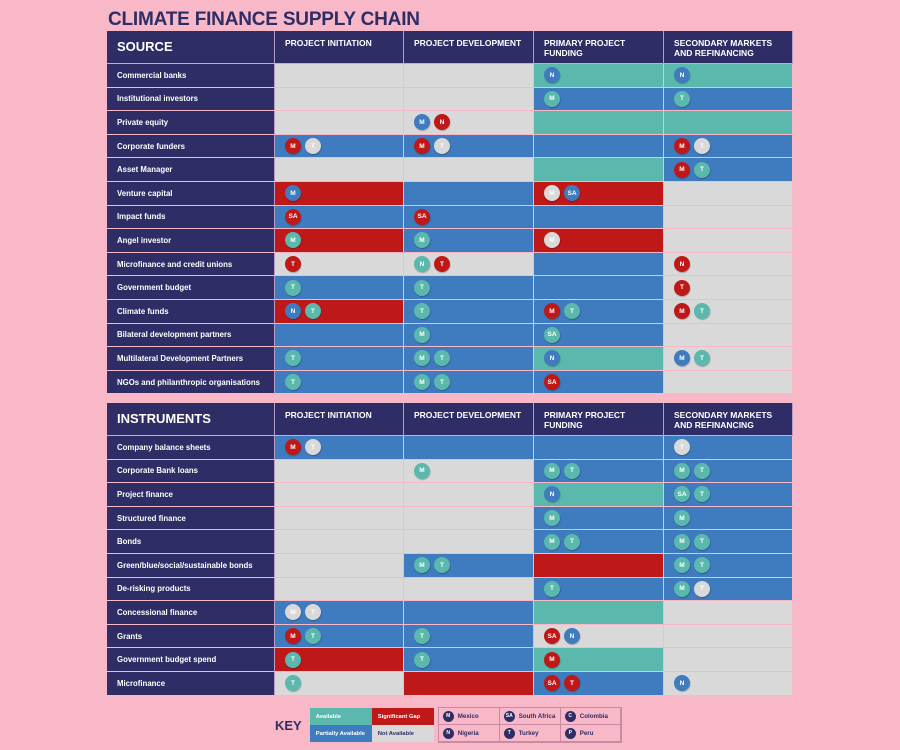 Image resolution: width=900 pixels, height=750 pixels. What do you see at coordinates (599, 47) in the screenshot?
I see `column-header-primary-project-funding: PRIMARY PROJECT FUNDING` at bounding box center [599, 47].